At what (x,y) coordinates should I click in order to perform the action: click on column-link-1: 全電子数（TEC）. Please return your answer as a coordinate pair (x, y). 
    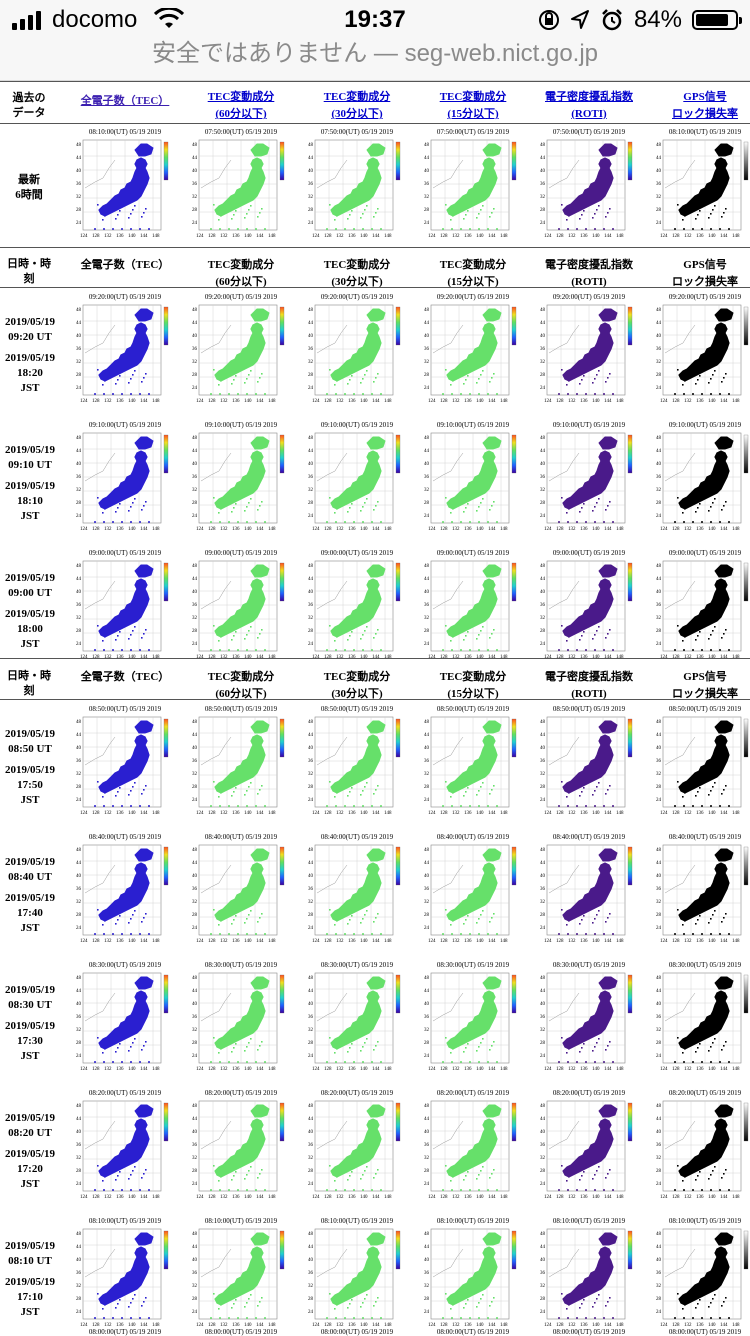
    Looking at the image, I should click on (125, 101).